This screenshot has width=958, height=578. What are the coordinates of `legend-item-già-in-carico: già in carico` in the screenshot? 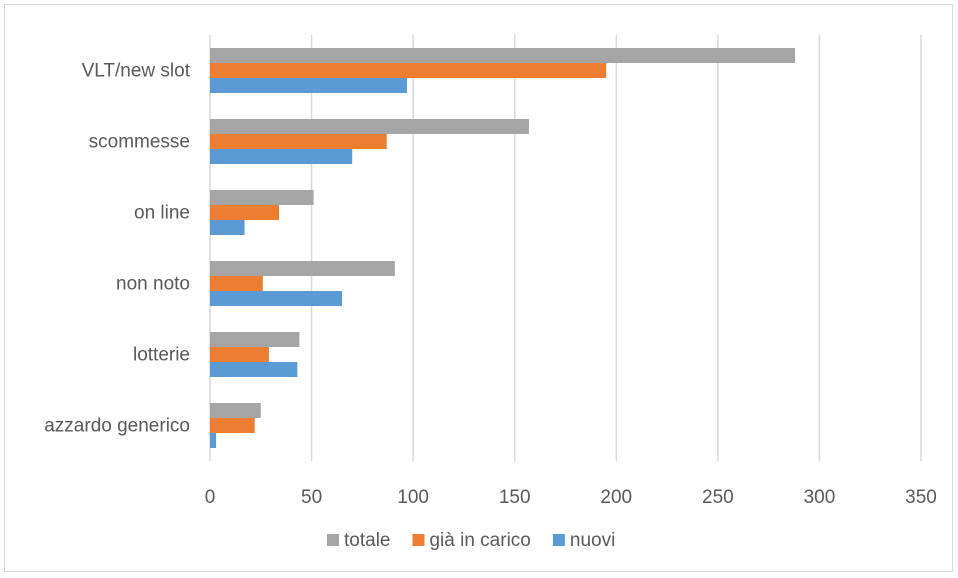 It's located at (471, 540).